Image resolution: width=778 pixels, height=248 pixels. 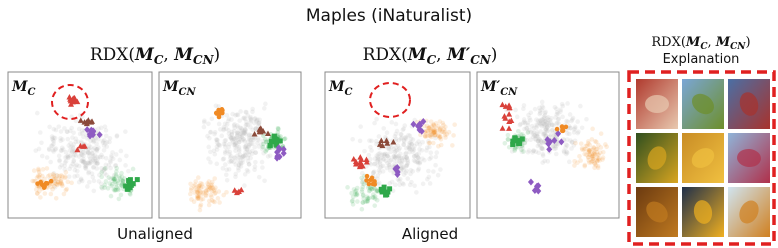 I want to click on explanation-frame, so click(x=701, y=158).